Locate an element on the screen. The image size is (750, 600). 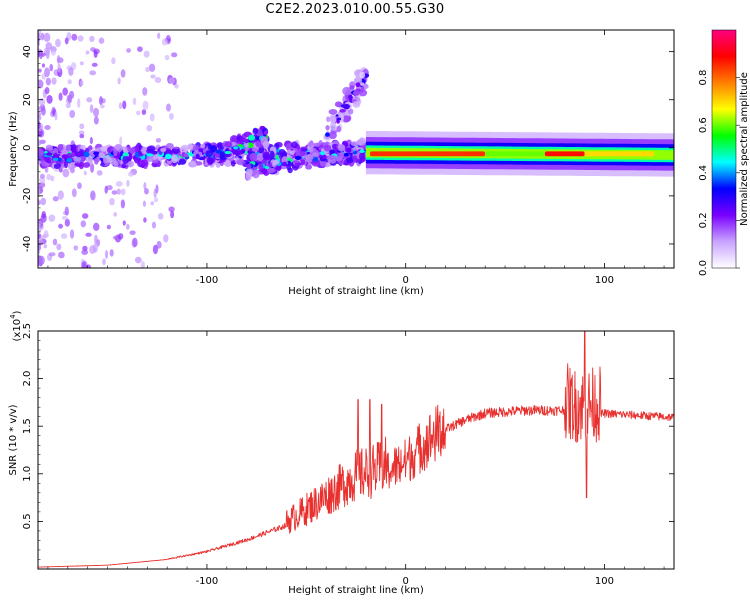
y-tick-label: 20 is located at coordinates (27, 99).